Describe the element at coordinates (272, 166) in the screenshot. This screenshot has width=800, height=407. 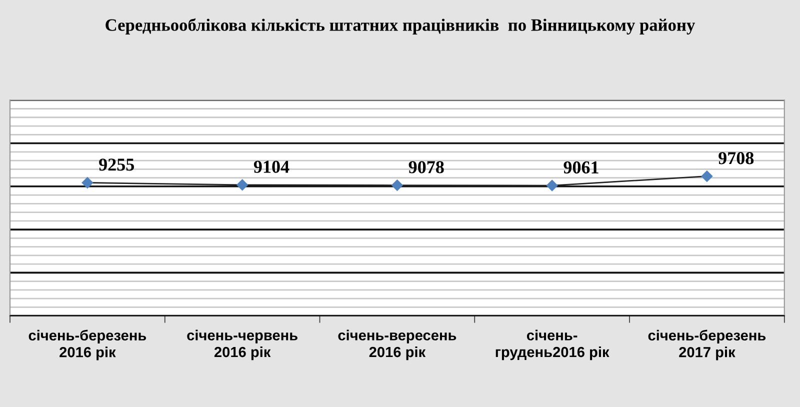
I see `data-label: 9104` at that location.